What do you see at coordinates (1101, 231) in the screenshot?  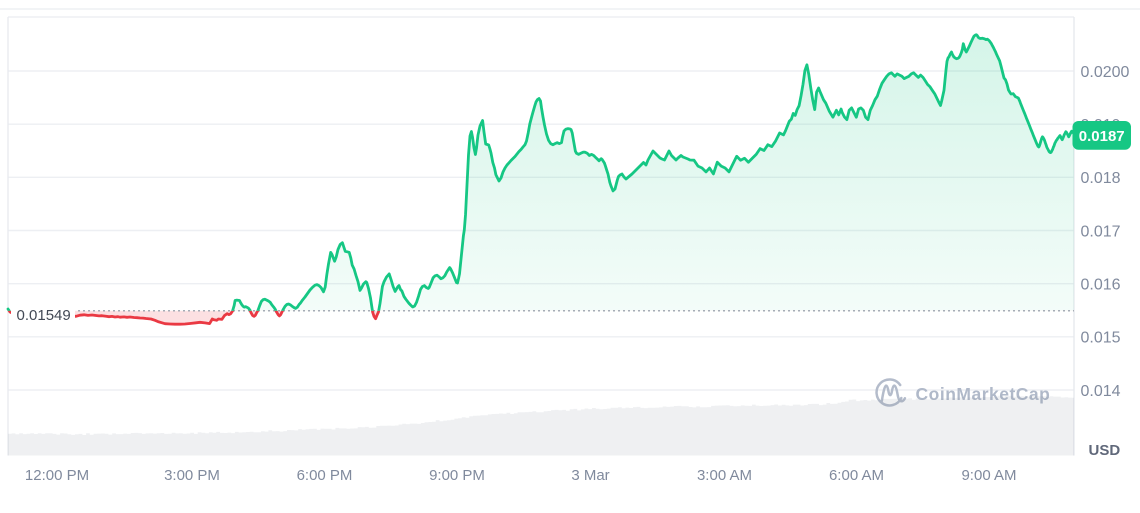 I see `svg-text: 0.017` at bounding box center [1101, 231].